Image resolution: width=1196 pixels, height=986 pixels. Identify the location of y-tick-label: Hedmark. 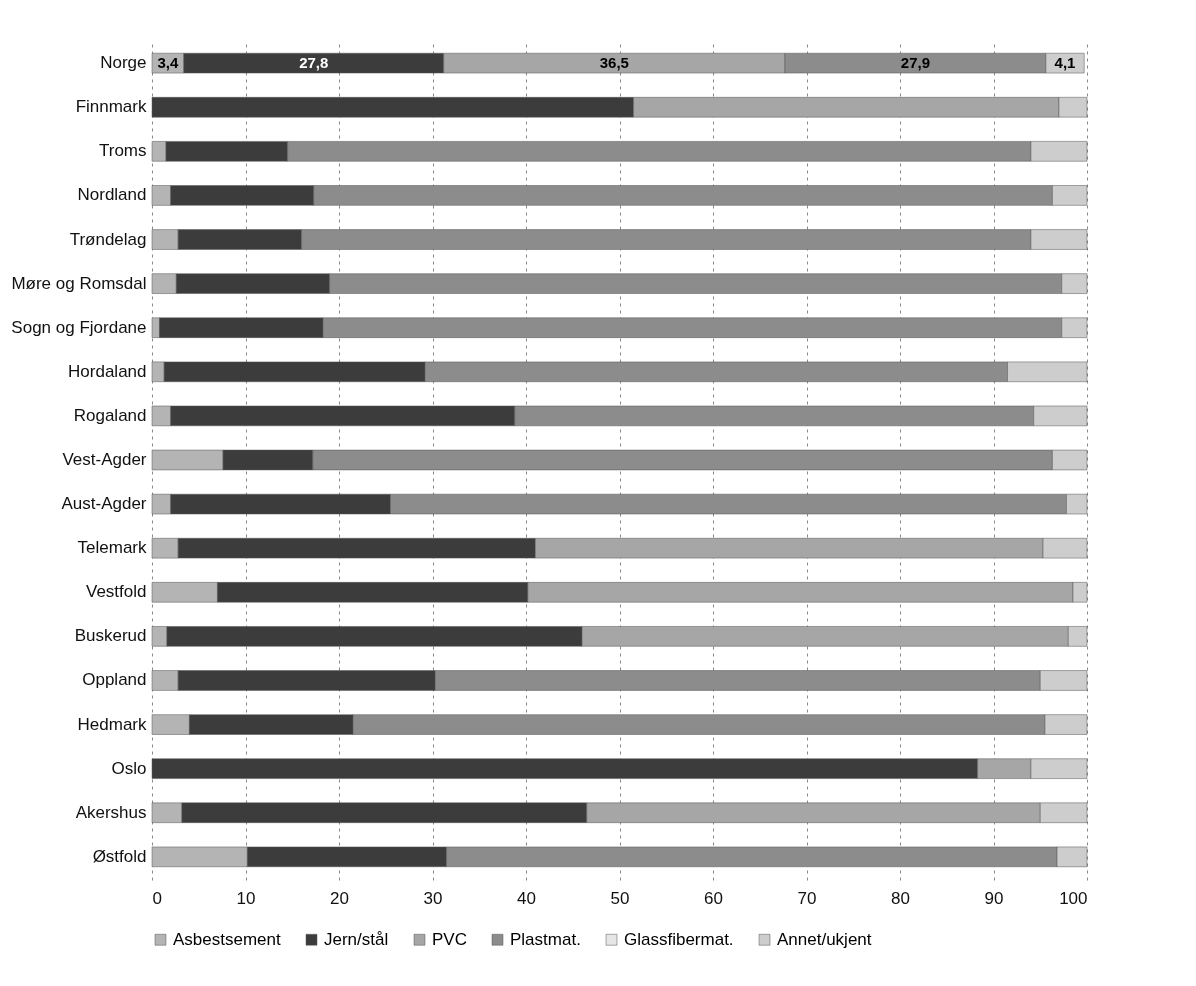
(112, 724).